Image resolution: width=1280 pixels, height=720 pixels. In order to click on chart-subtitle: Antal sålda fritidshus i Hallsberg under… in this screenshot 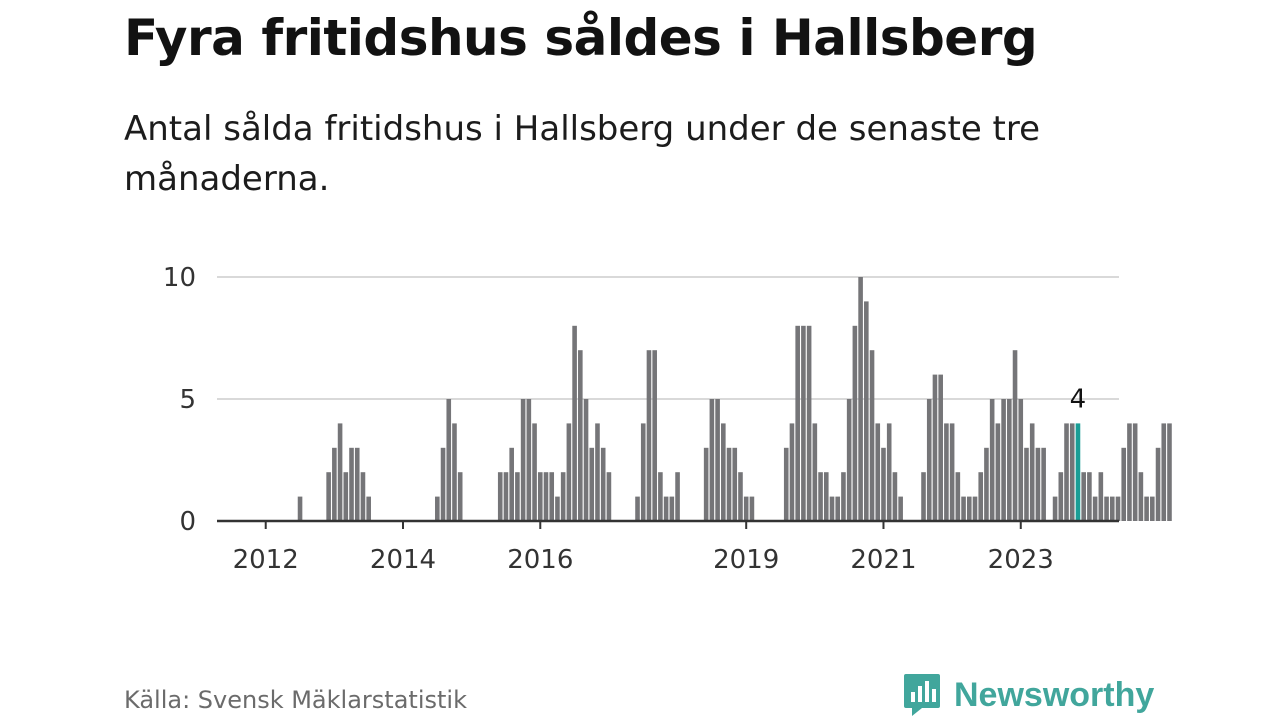, I will do `click(582, 154)`.